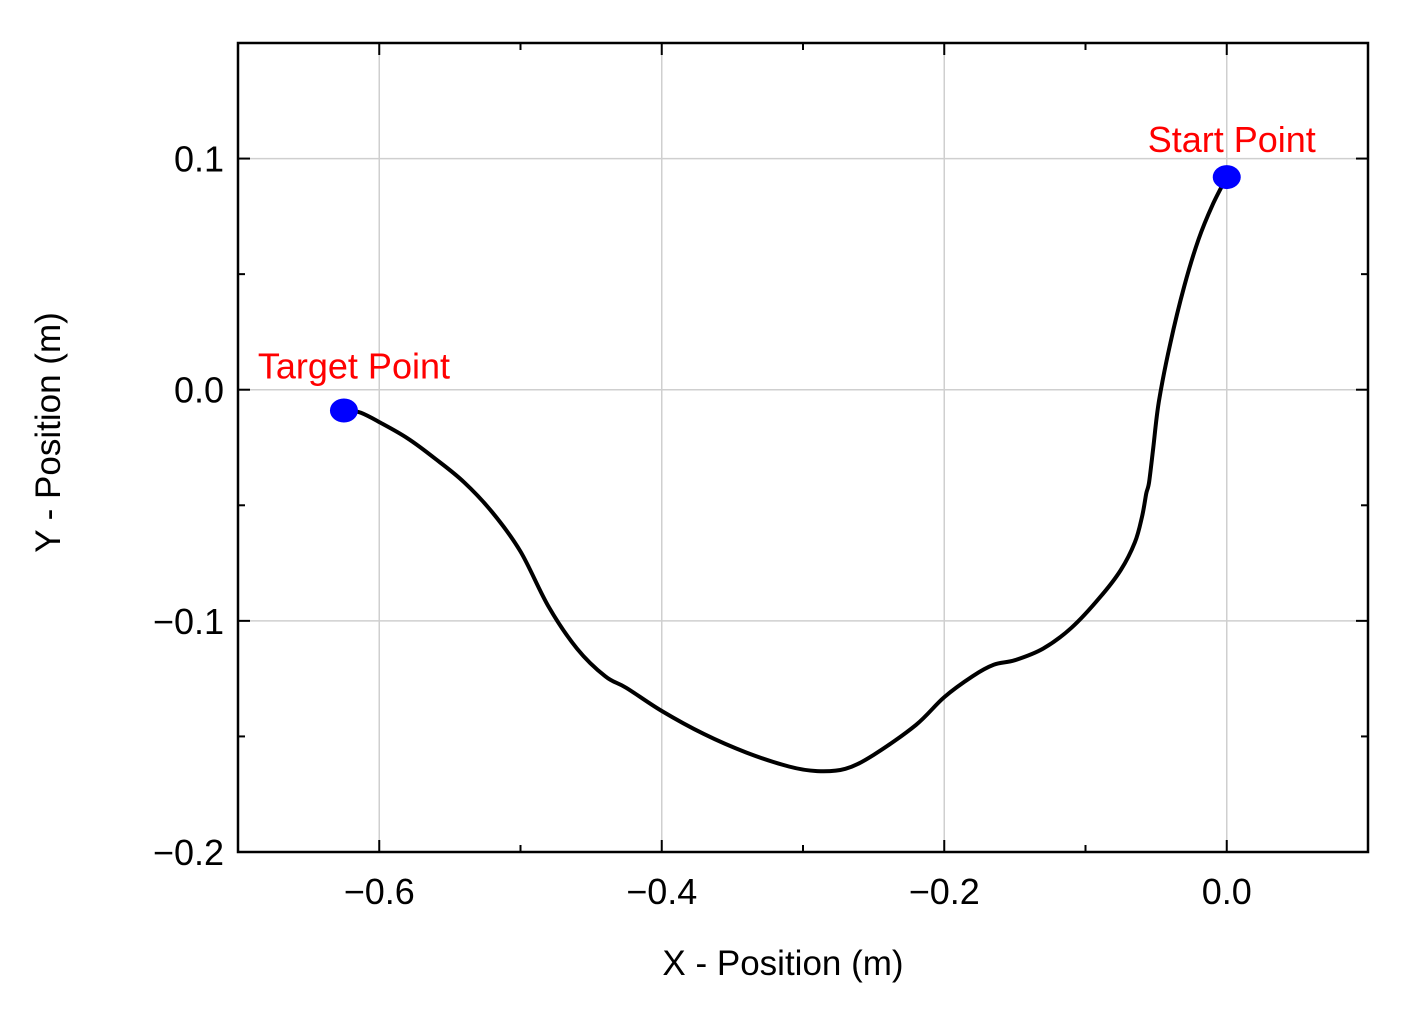  What do you see at coordinates (188, 621) in the screenshot?
I see `y-tick-label: −0.1` at bounding box center [188, 621].